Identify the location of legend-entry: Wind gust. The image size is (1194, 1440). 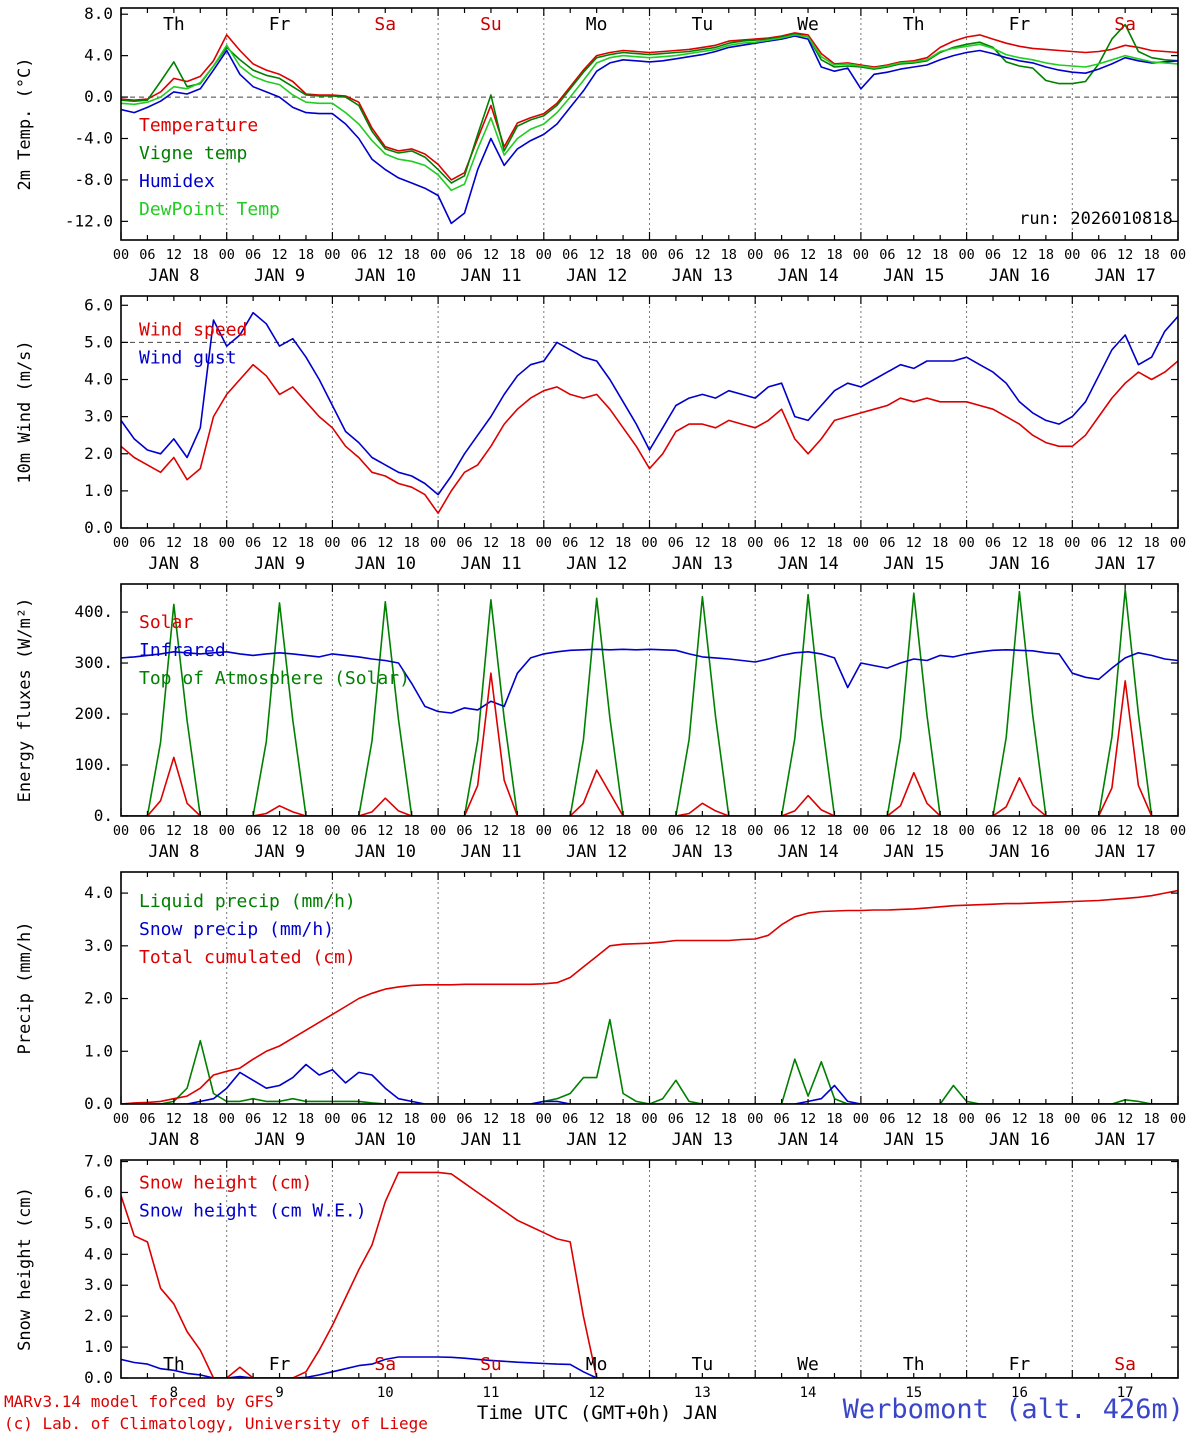
(188, 357).